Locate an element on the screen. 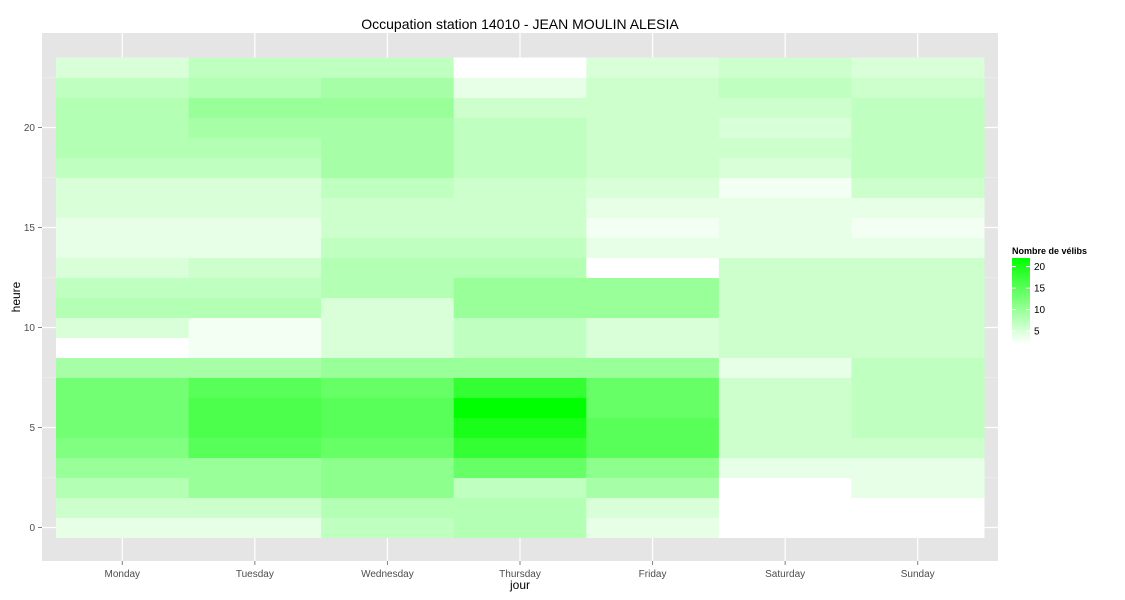 This screenshot has height=600, width=1125. x-tick-label: Thursday is located at coordinates (520, 574).